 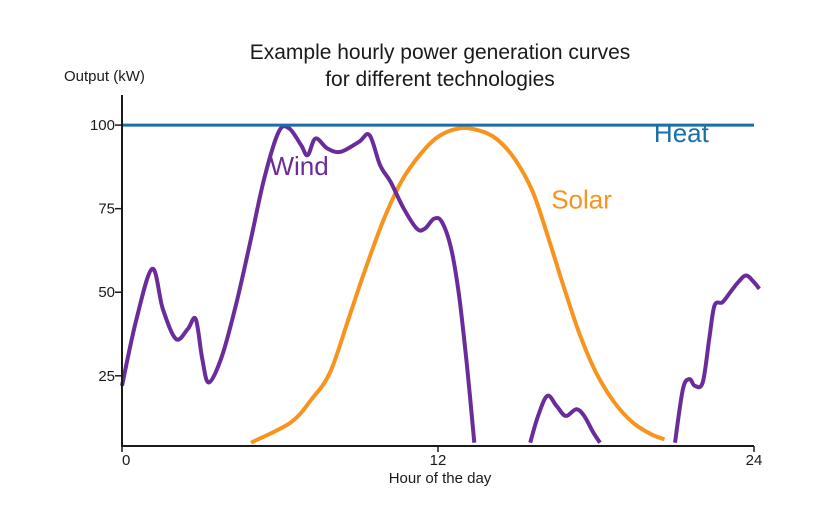 I want to click on y-tick-label: 75, so click(x=106, y=209).